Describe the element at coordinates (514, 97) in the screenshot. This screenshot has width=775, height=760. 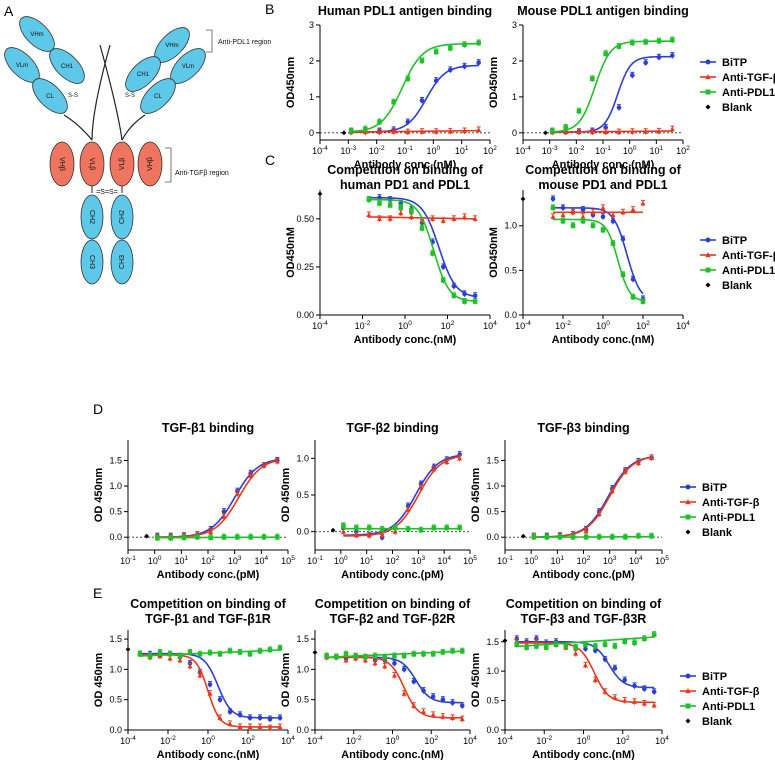
I see `y-tick-label: 1` at that location.